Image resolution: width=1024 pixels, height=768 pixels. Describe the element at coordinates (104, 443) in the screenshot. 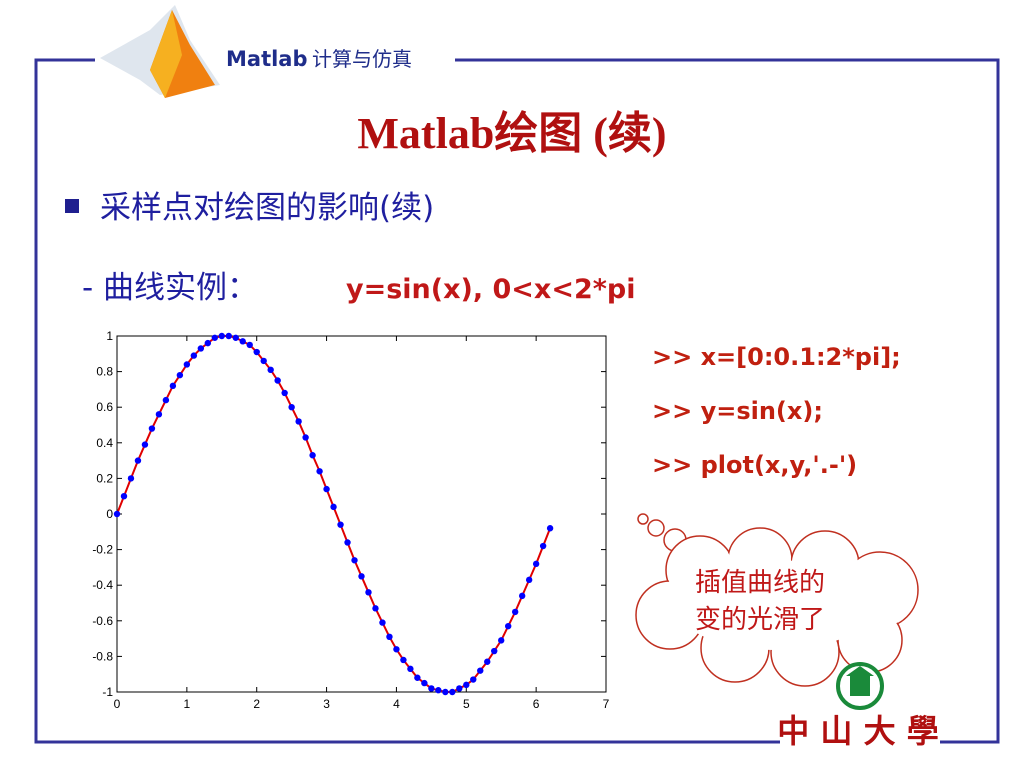

I see `y-tick-label: 0.4` at that location.